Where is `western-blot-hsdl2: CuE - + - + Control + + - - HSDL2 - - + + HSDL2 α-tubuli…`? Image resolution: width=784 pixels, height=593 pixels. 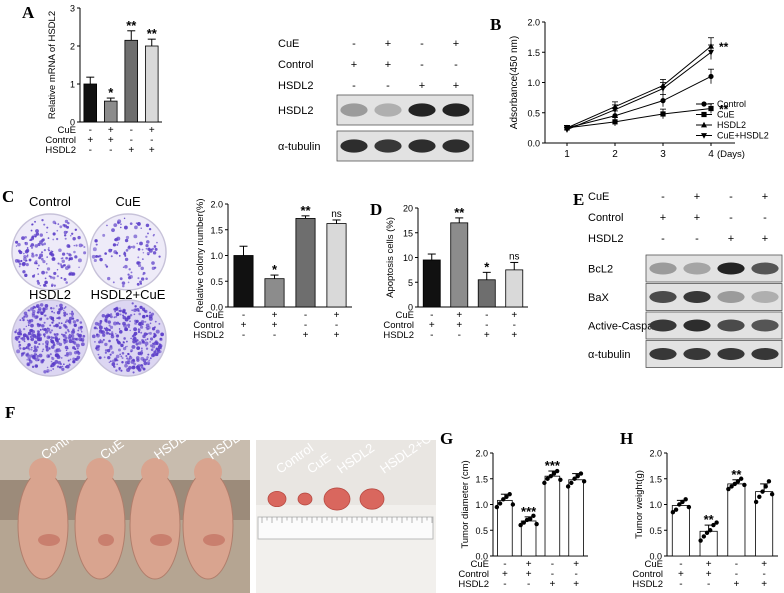
western-blot-hsdl2: CuE - + - + Control + + - - HSDL2 - - + + HSDL2 α-tubuli… is located at coordinates (376, 100).